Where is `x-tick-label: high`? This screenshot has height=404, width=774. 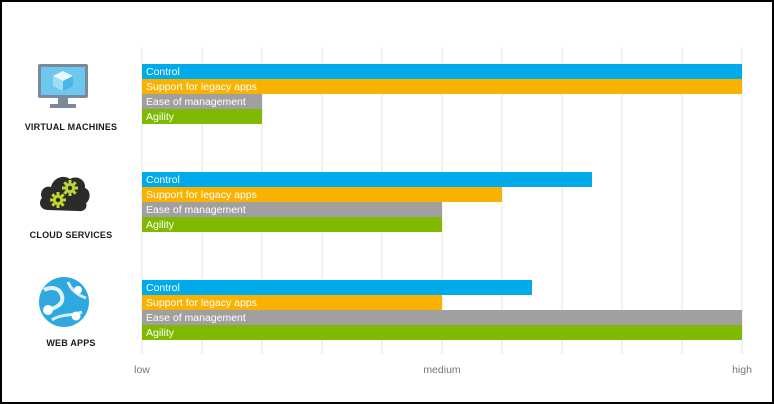 x-tick-label: high is located at coordinates (742, 370).